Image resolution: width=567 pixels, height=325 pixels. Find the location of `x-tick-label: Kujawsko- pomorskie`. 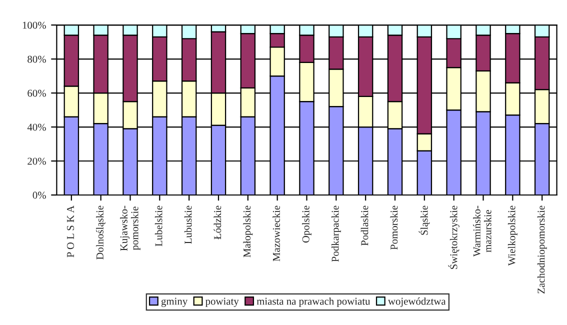

x-tick-label: Kujawsko- pomorskie is located at coordinates (130, 228).